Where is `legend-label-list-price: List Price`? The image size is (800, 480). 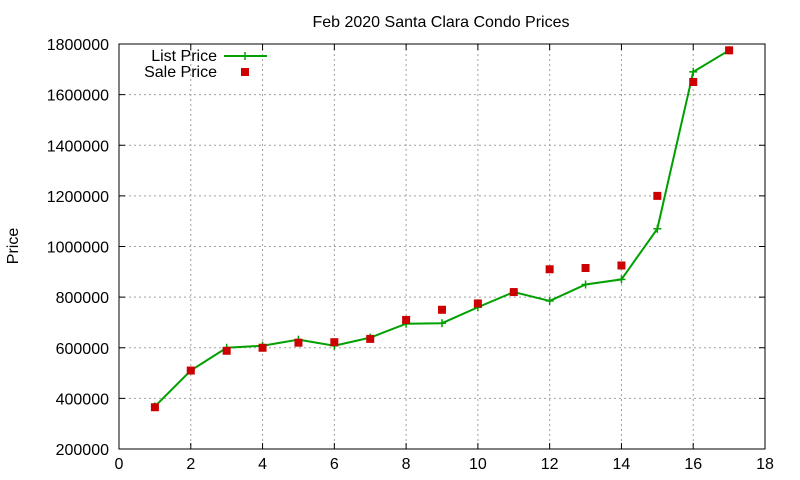 legend-label-list-price: List Price is located at coordinates (184, 56).